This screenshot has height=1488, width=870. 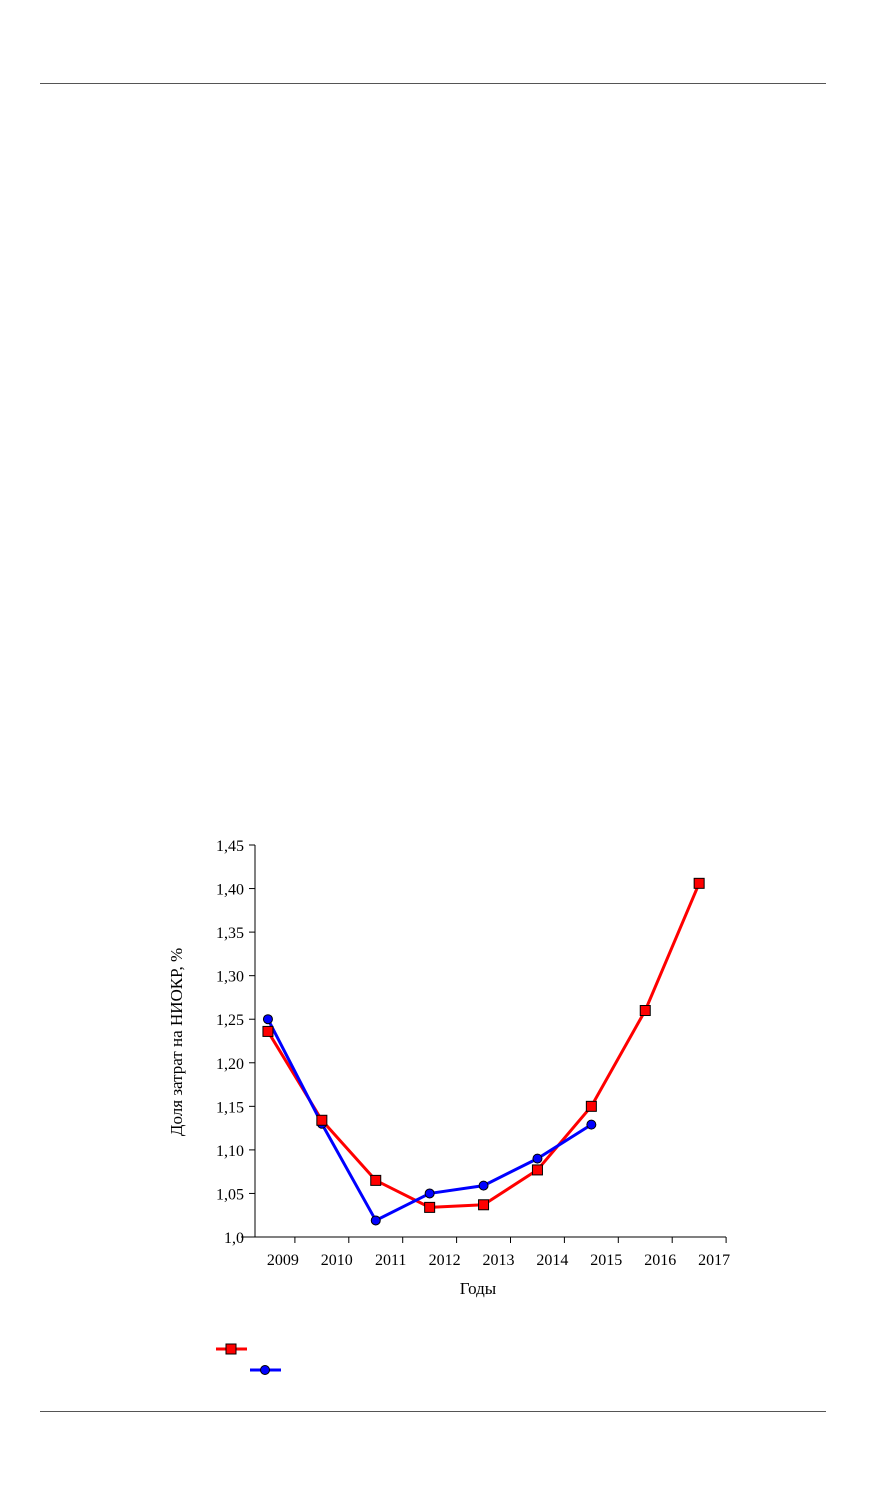 I want to click on y-axis-title: Доля затрат на НИОКР, %, so click(x=176, y=1042).